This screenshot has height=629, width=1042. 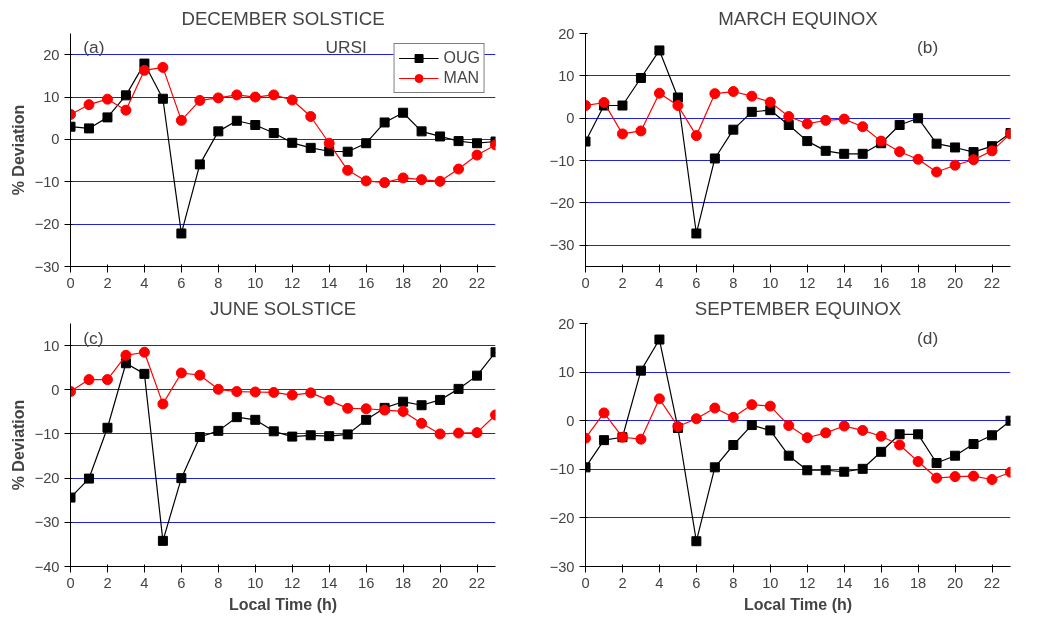 What do you see at coordinates (798, 18) in the screenshot?
I see `chart-title: MARCH EQUINOX` at bounding box center [798, 18].